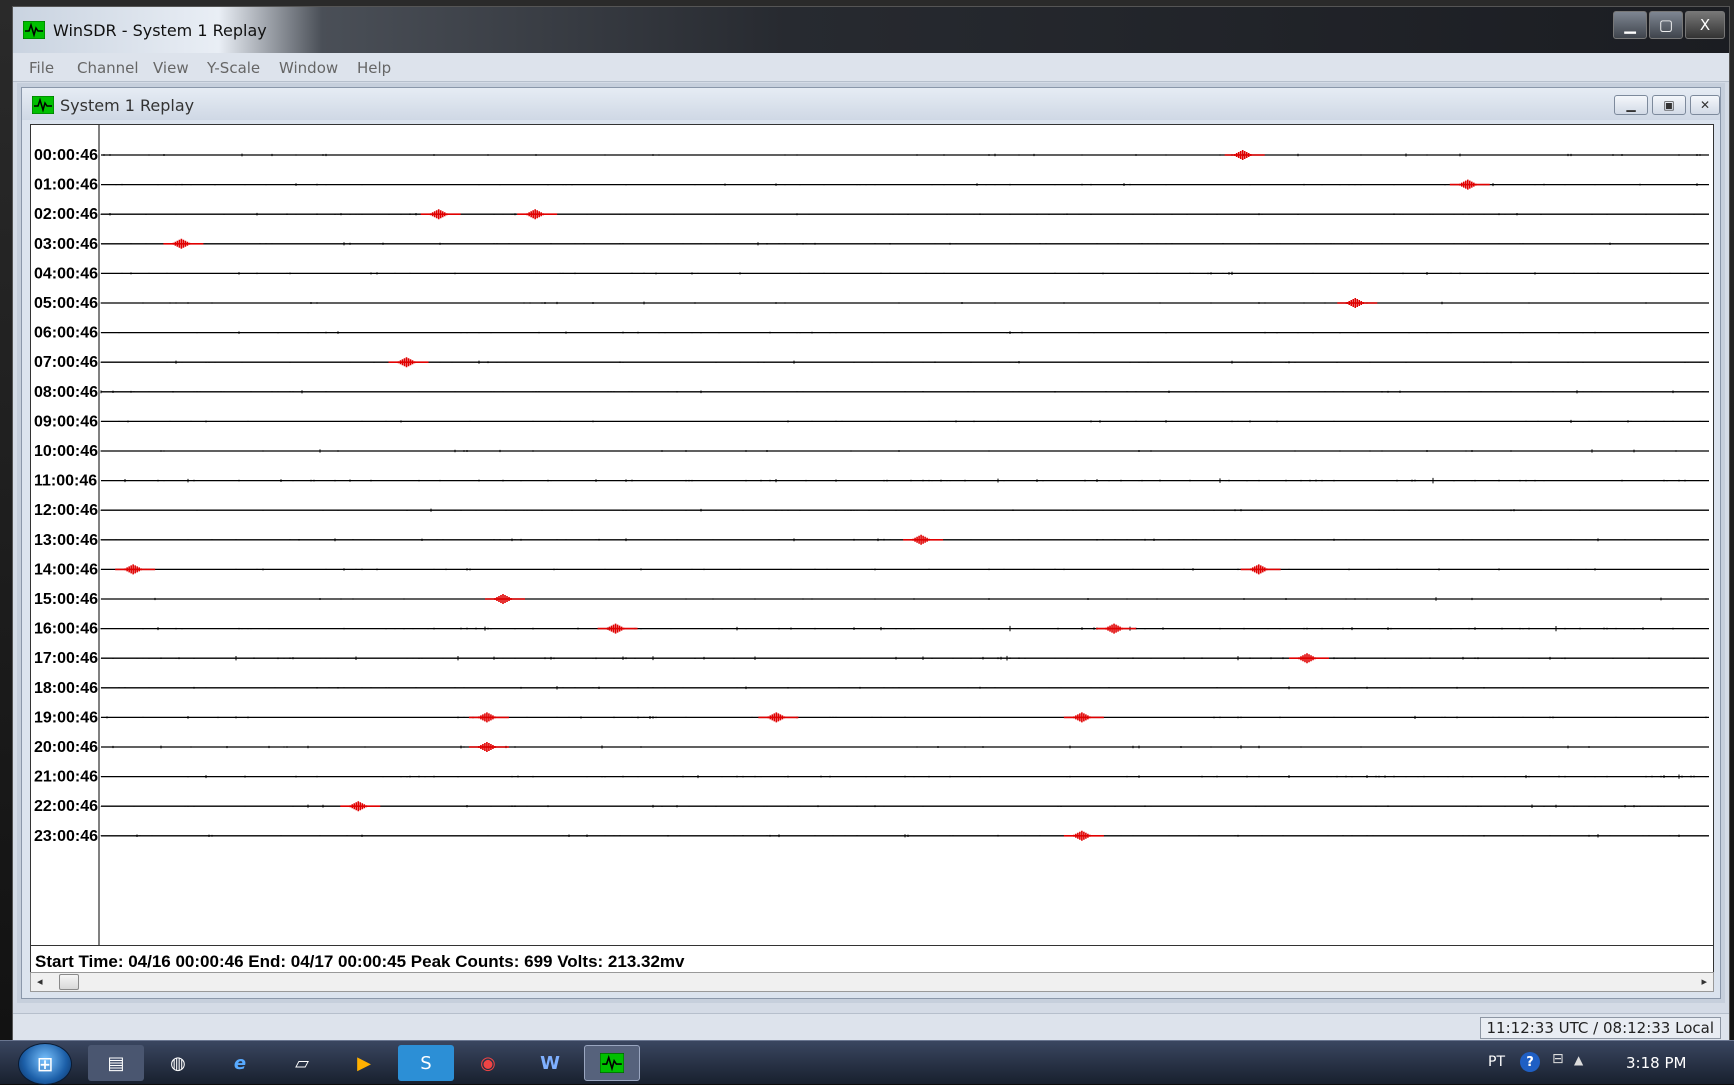  What do you see at coordinates (66, 599) in the screenshot?
I see `trace-label: 15:00:46` at bounding box center [66, 599].